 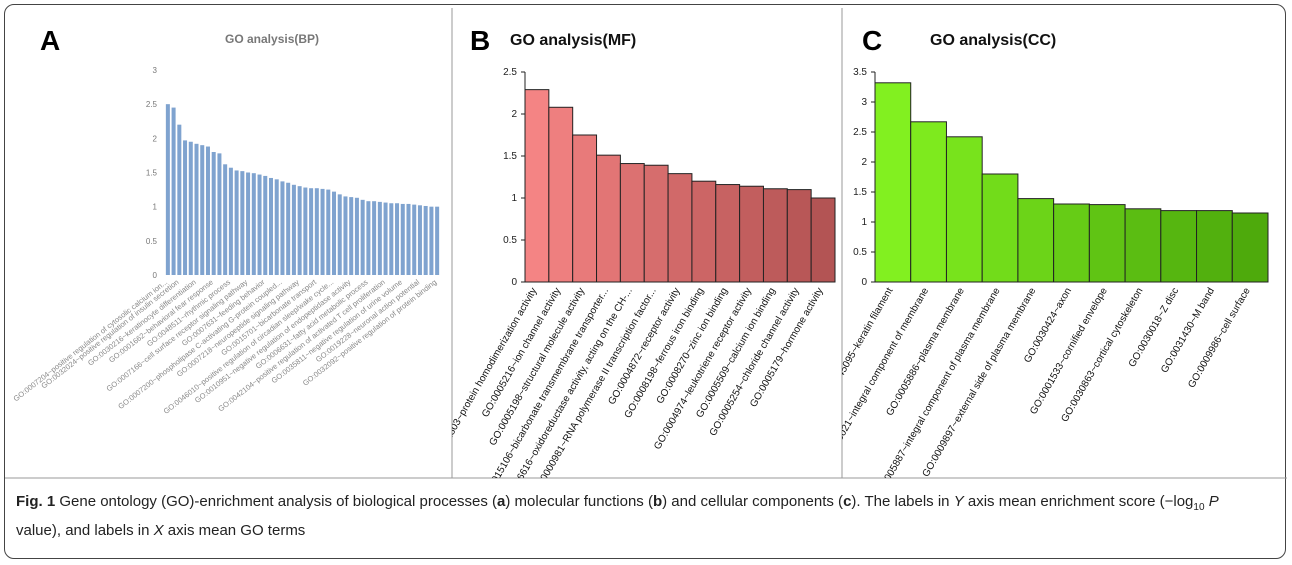 What do you see at coordinates (860, 72) in the screenshot?
I see `y-tick-label: 3.5` at bounding box center [860, 72].